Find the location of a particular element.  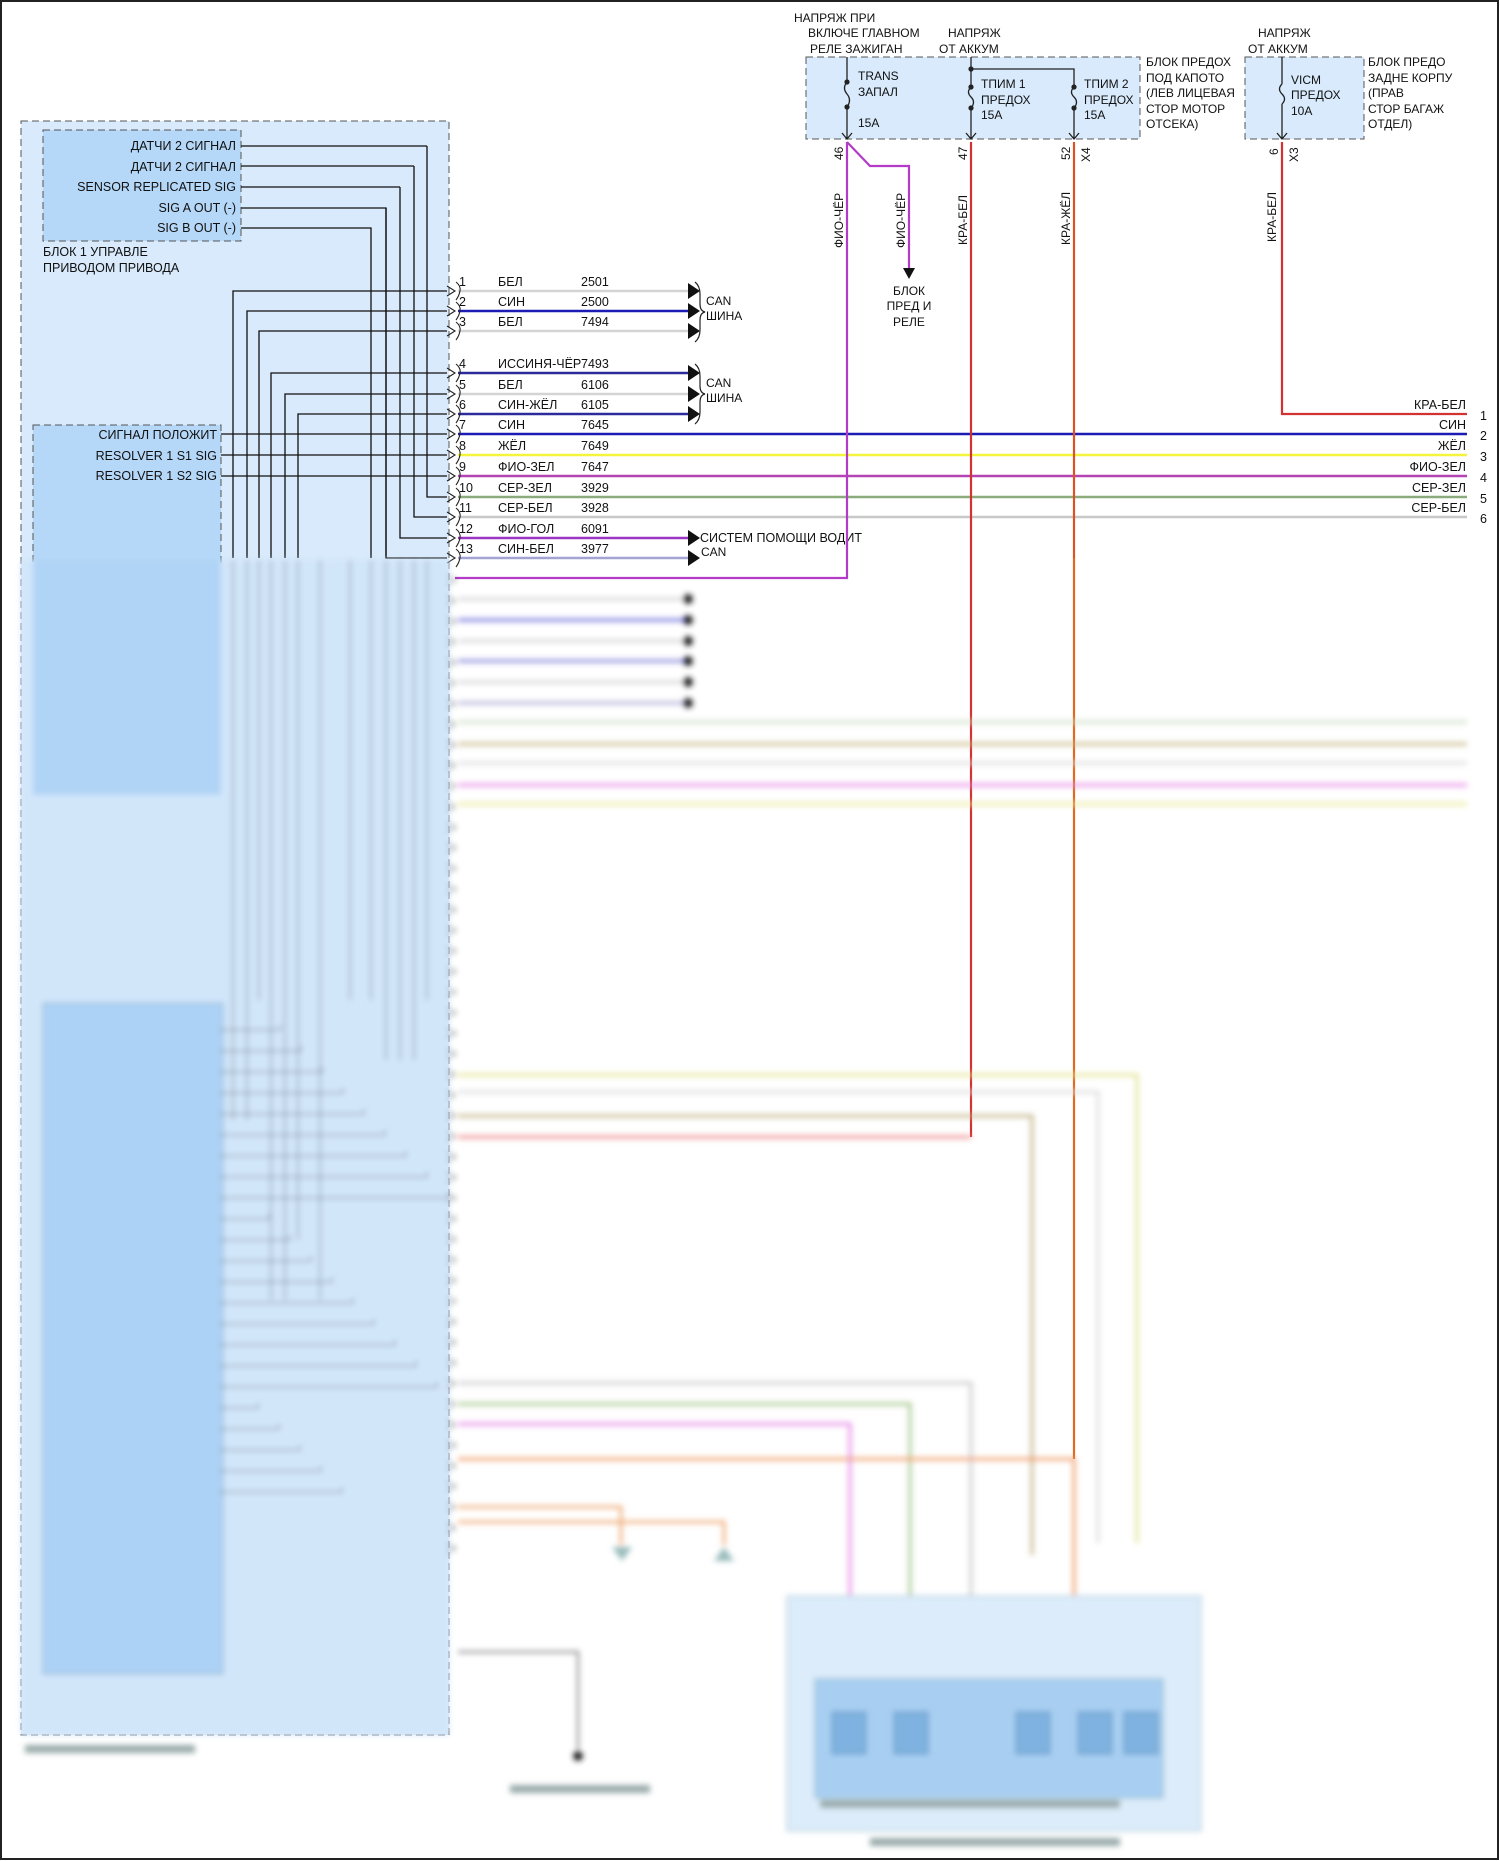

row-pin: 4 is located at coordinates (462, 364).